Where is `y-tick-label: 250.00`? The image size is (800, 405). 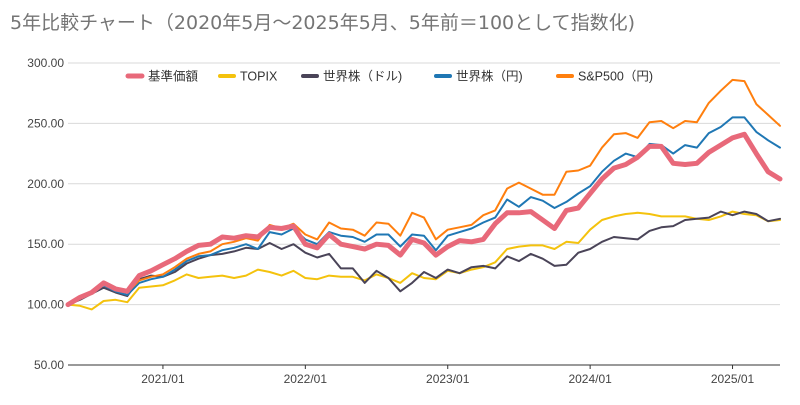 y-tick-label: 250.00 is located at coordinates (45, 123).